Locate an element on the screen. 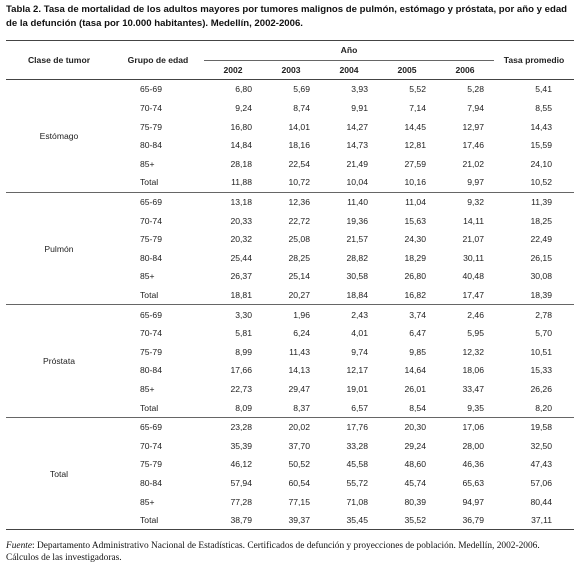  table-row: Total 18,81 20,27 18,84 16,82 17,47 18,39 is located at coordinates (290, 295).